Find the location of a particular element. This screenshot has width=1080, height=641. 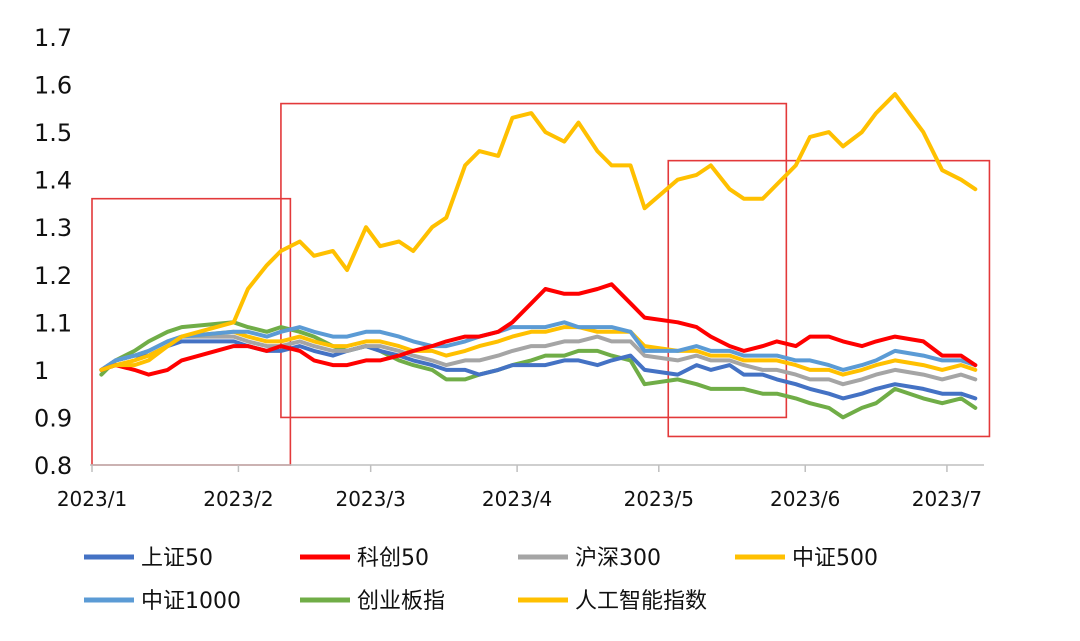

legend-label: 创业板指 is located at coordinates (401, 601).